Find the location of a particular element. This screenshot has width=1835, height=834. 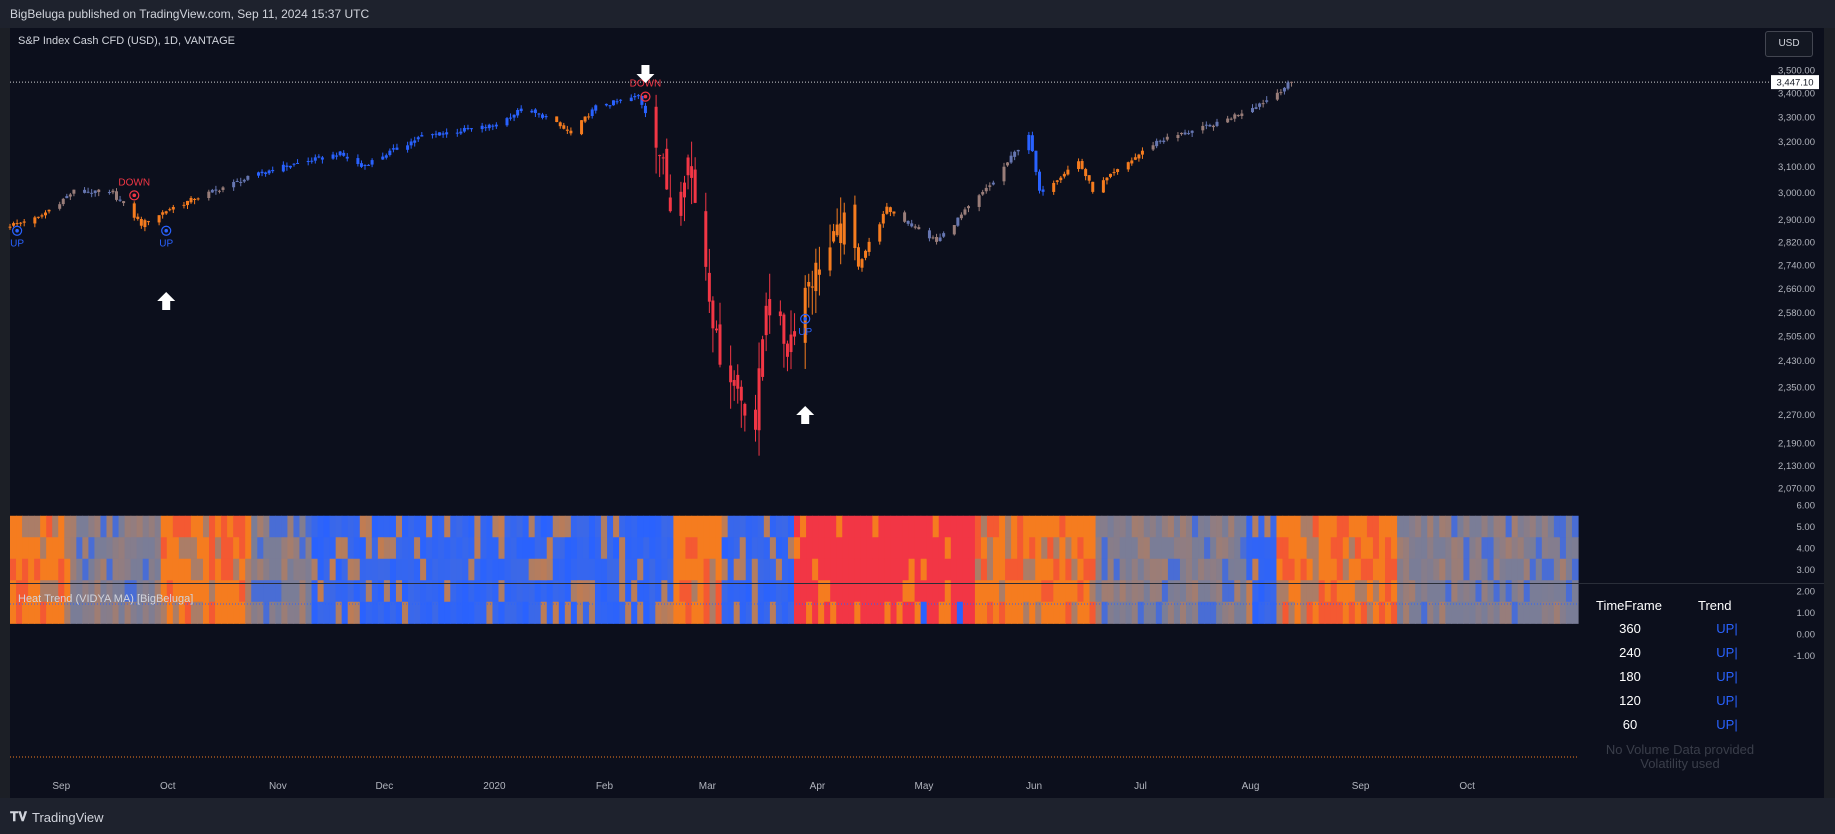

symbol-title: S&P Index Cash CFD (USD), 1D, VANTAGE is located at coordinates (127, 41).